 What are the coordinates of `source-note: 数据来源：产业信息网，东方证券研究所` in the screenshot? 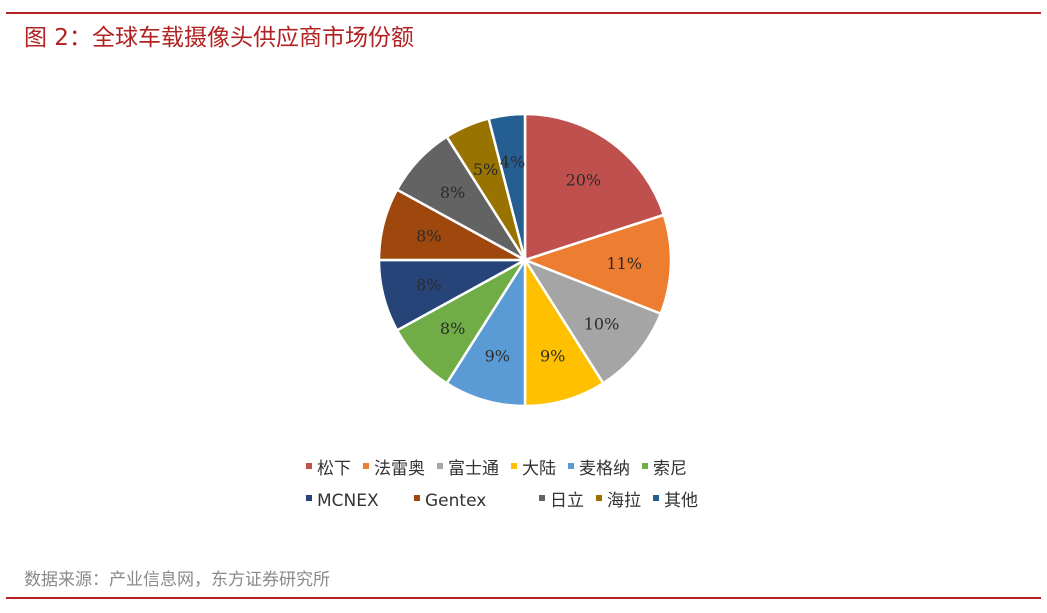 It's located at (177, 580).